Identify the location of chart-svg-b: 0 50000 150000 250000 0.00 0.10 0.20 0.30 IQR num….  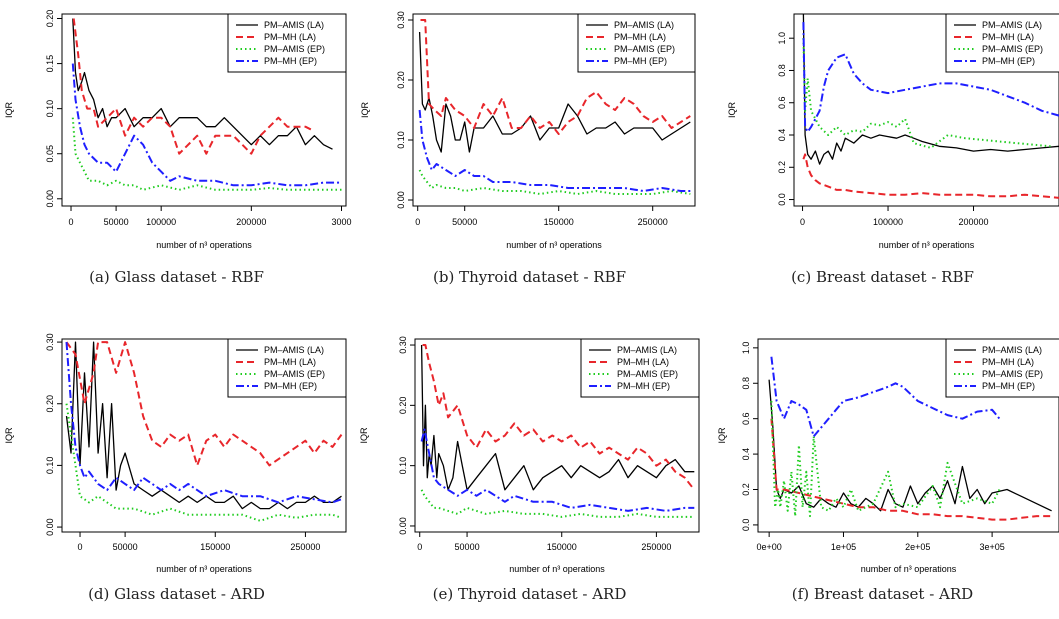
(528, 130).